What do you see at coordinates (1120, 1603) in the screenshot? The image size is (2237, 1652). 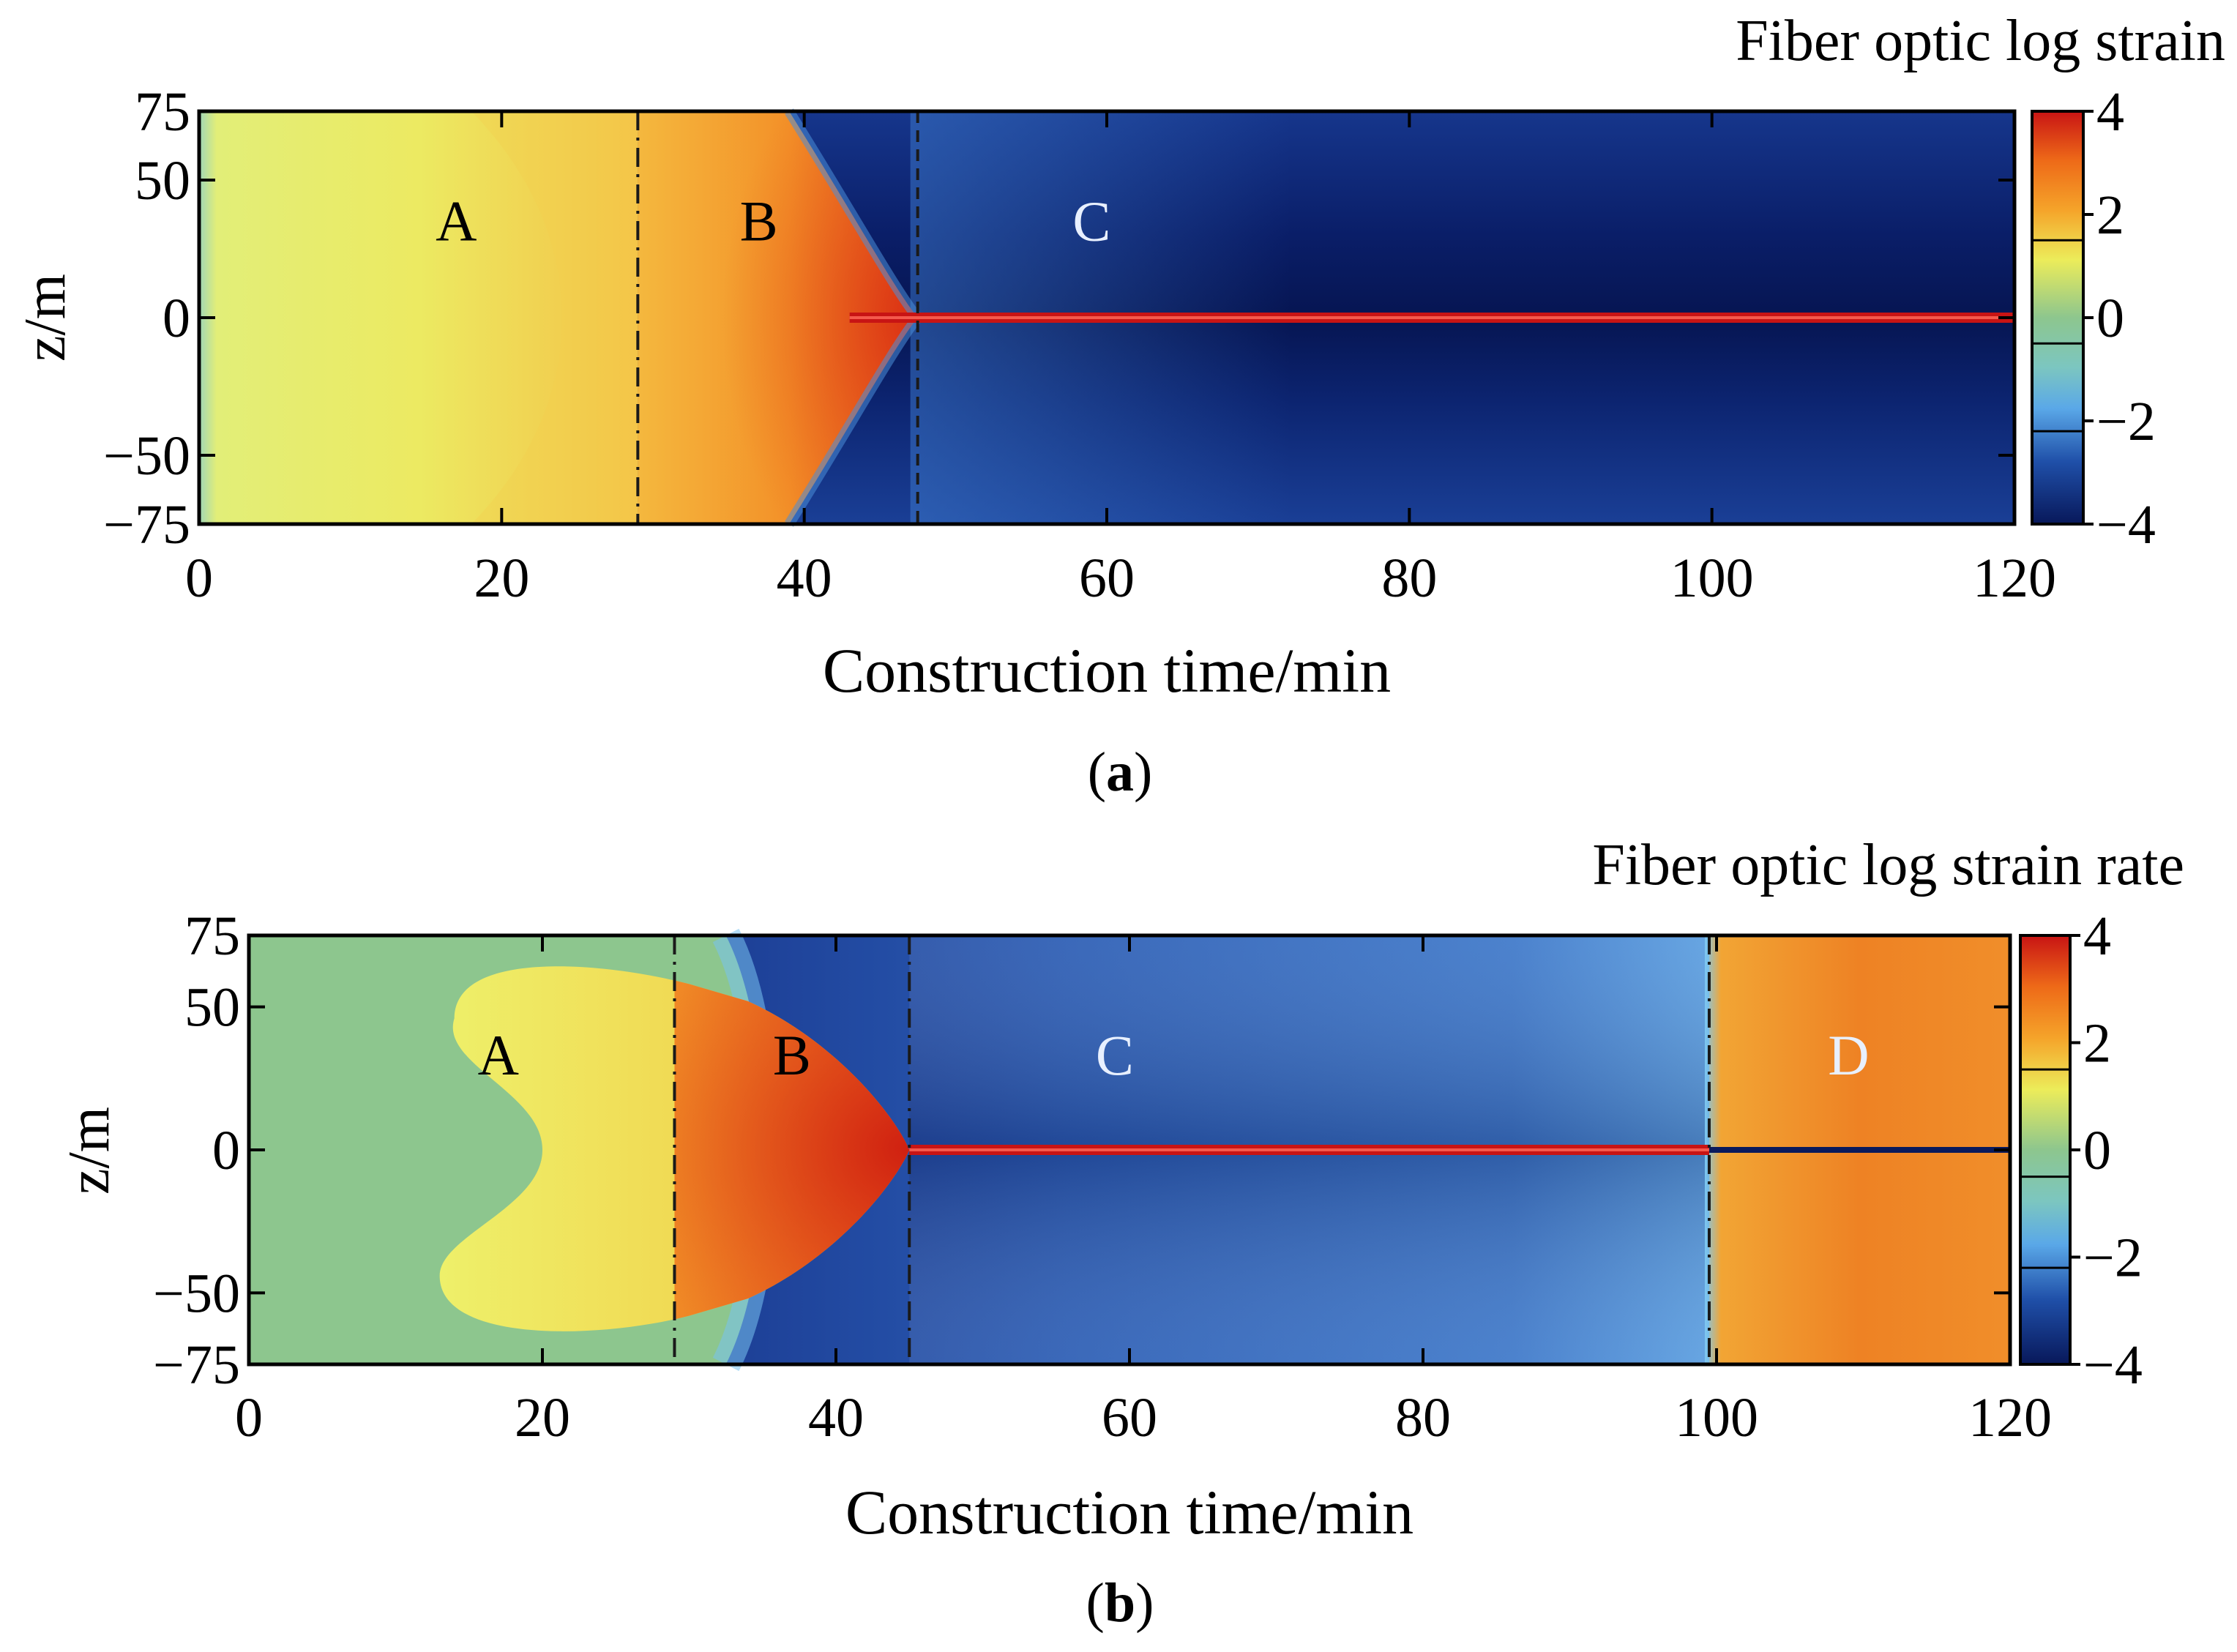 I see `panel-label: (b)` at bounding box center [1120, 1603].